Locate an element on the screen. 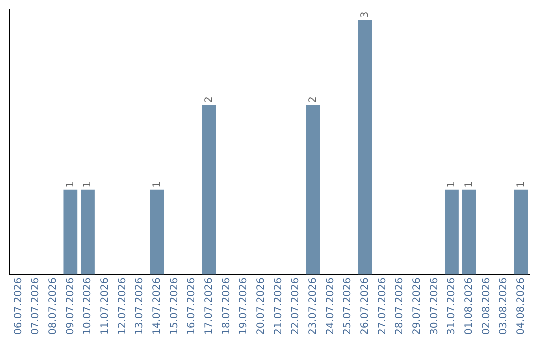 This screenshot has width=540, height=340. x-tick-label: 18.07.2026 is located at coordinates (226, 307).